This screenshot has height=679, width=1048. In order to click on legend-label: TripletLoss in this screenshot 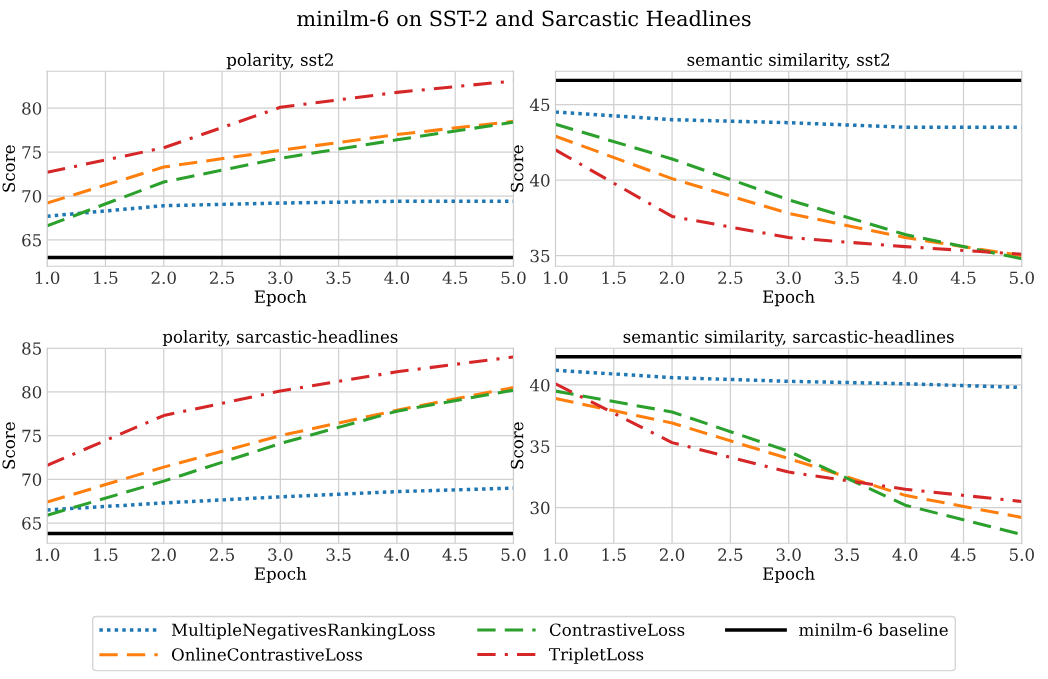, I will do `click(596, 655)`.